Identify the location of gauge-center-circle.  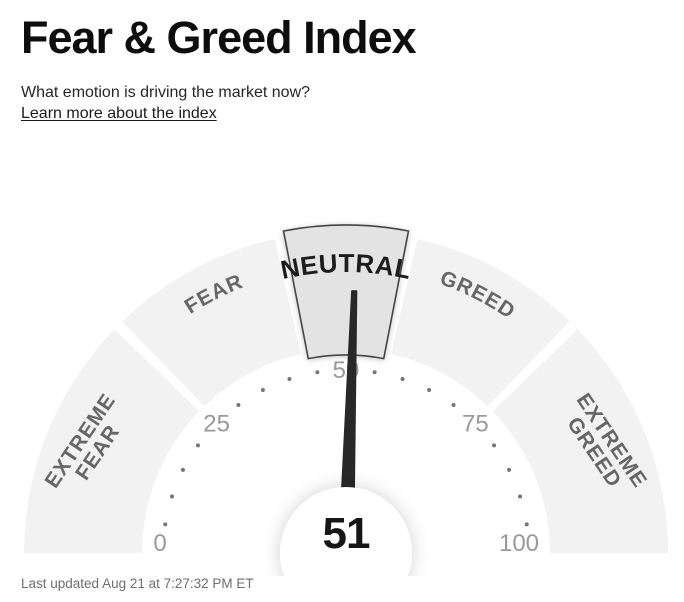
(346, 531).